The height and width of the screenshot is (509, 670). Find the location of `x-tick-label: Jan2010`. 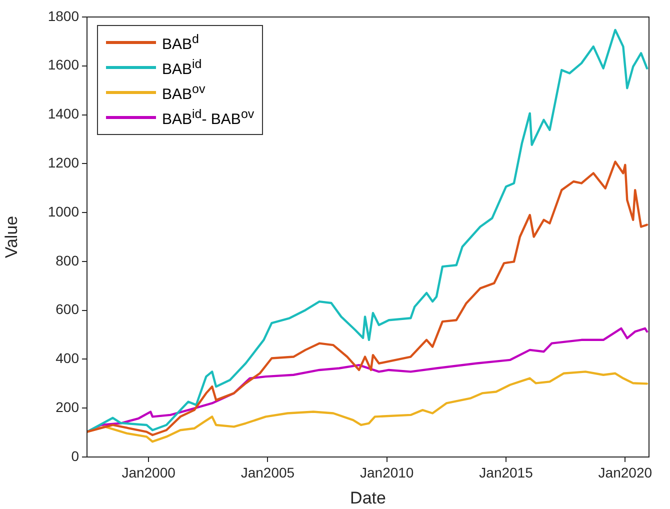

x-tick-label: Jan2010 is located at coordinates (387, 472).